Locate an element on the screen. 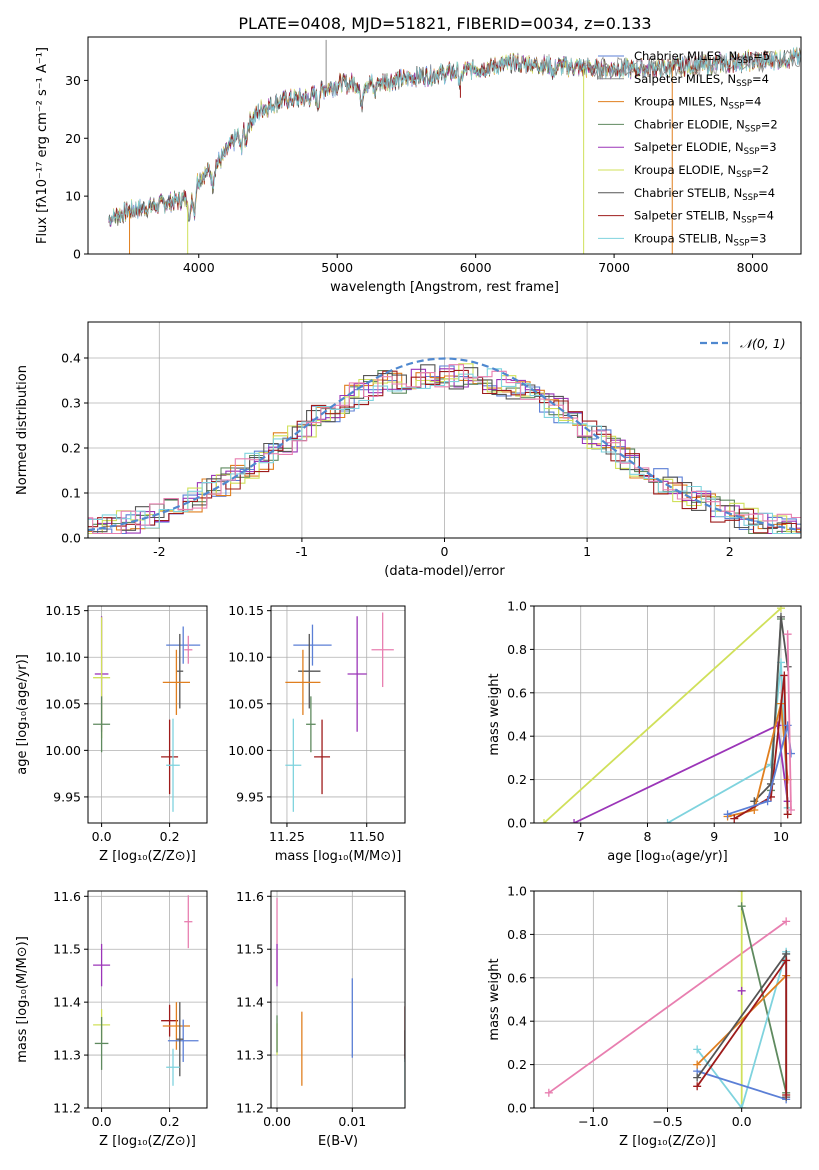 Image resolution: width=819 pixels, height=1170 pixels. residuals-plot-area is located at coordinates (444, 446).